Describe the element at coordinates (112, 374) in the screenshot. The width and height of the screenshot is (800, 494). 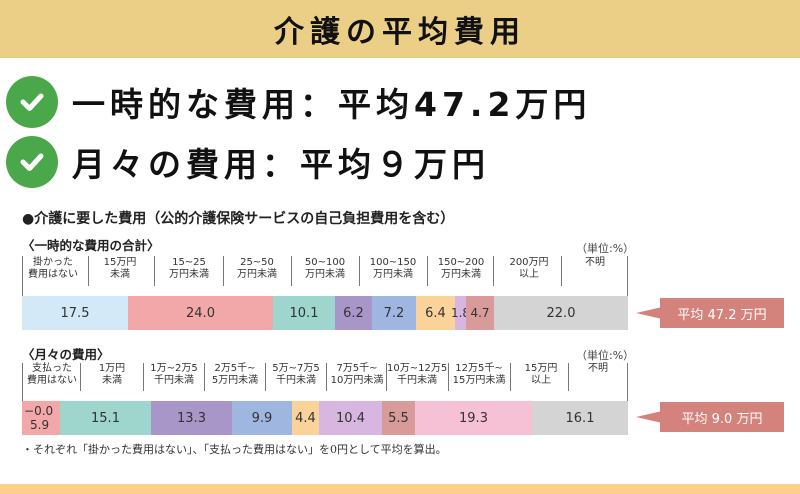
I see `category-label: 1万円 未満` at that location.